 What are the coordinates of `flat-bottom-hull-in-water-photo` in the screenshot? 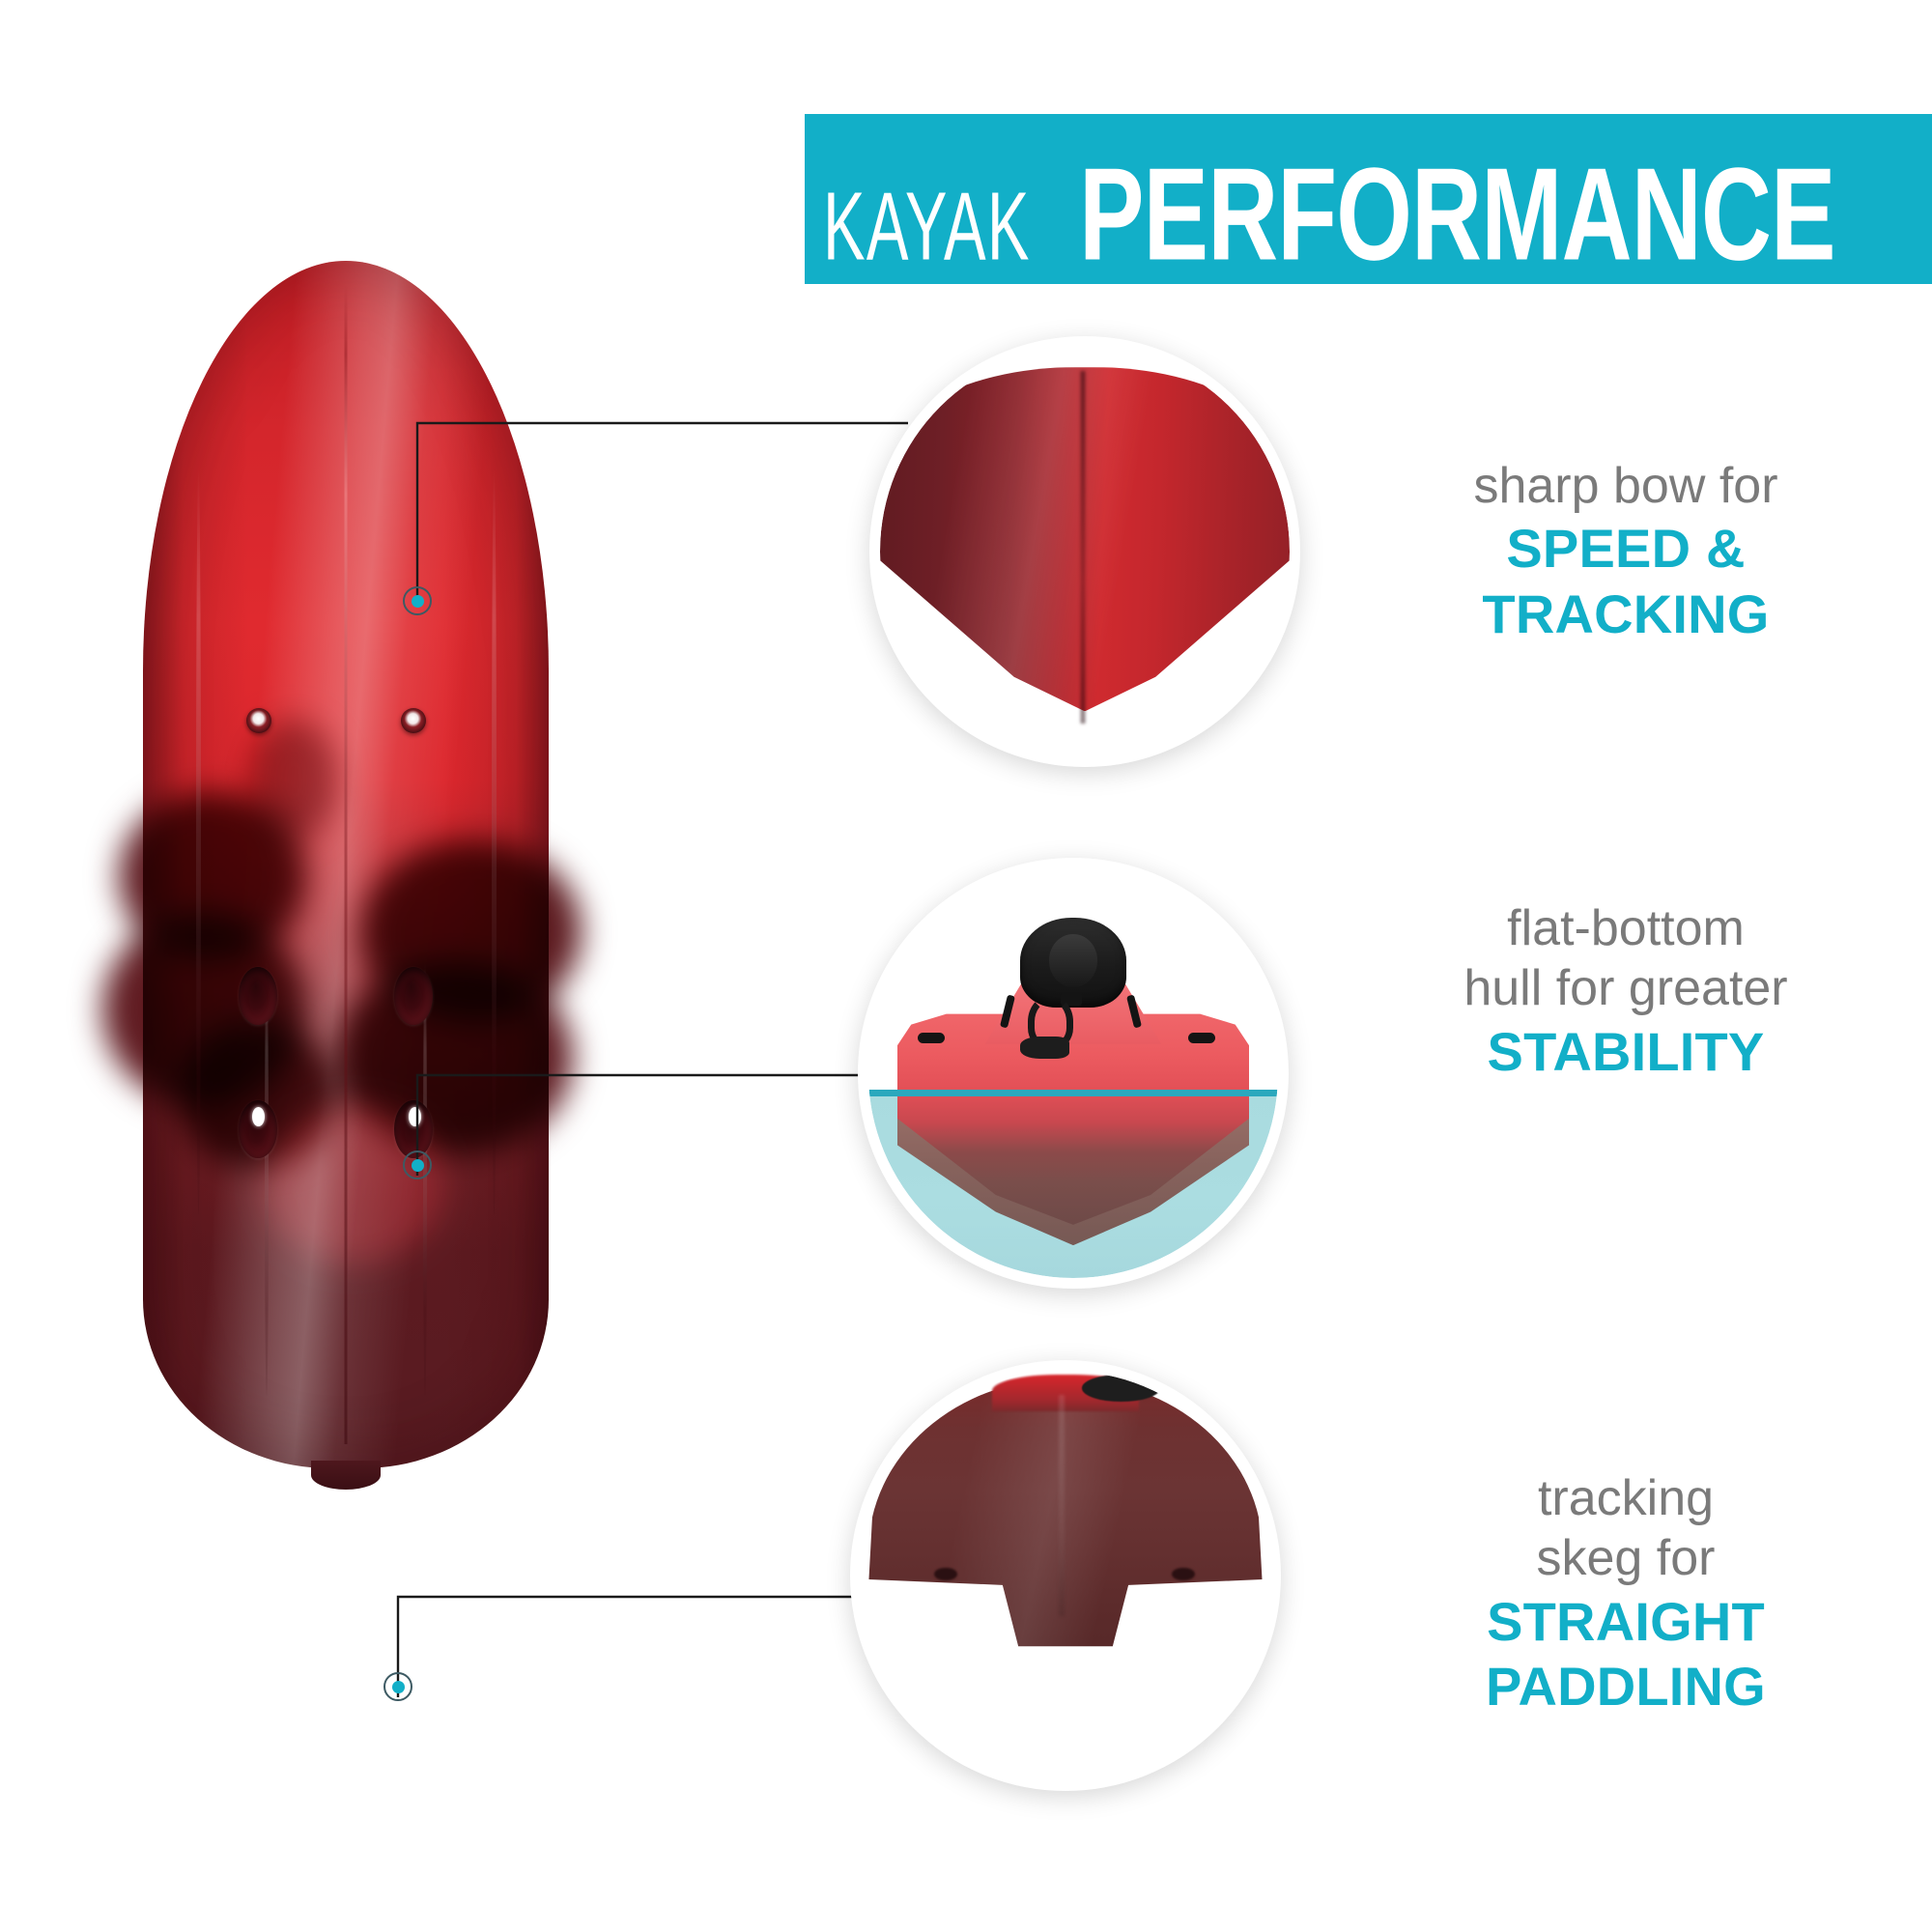 It's located at (1073, 1073).